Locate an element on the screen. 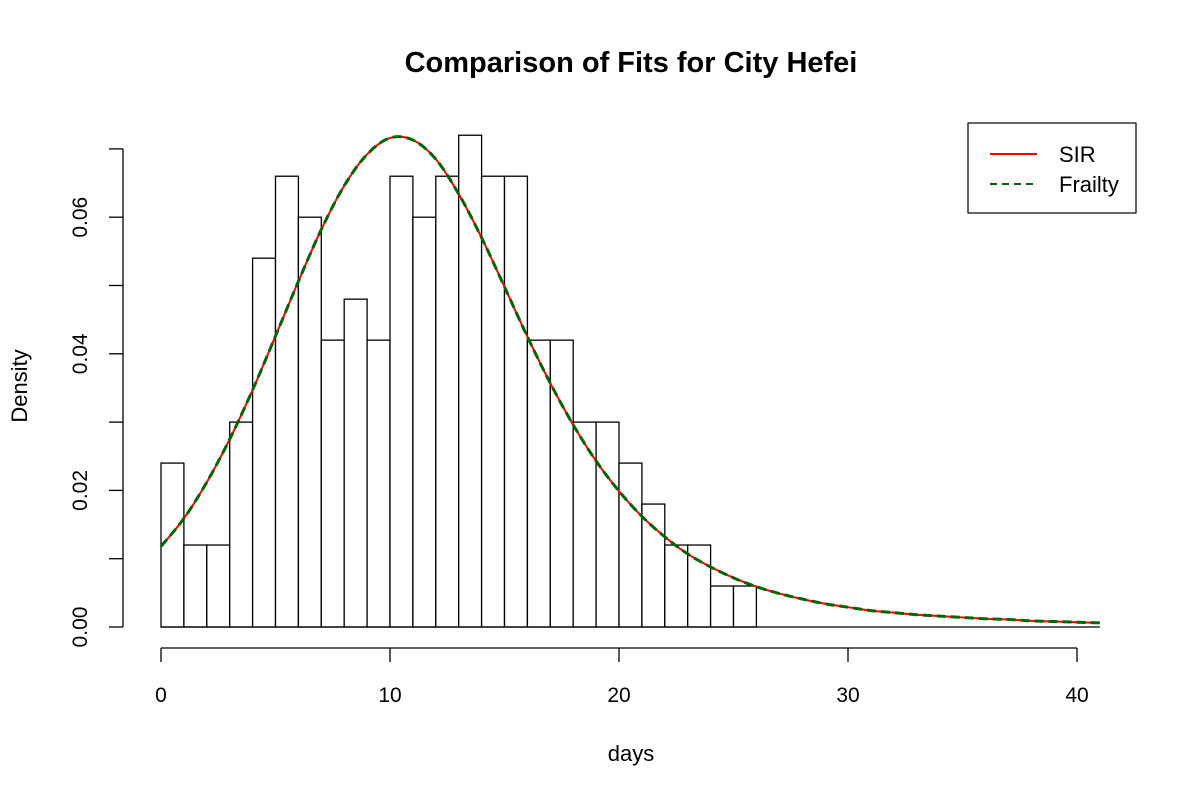 The height and width of the screenshot is (800, 1200). y-tick-label: 0.02 is located at coordinates (80, 490).